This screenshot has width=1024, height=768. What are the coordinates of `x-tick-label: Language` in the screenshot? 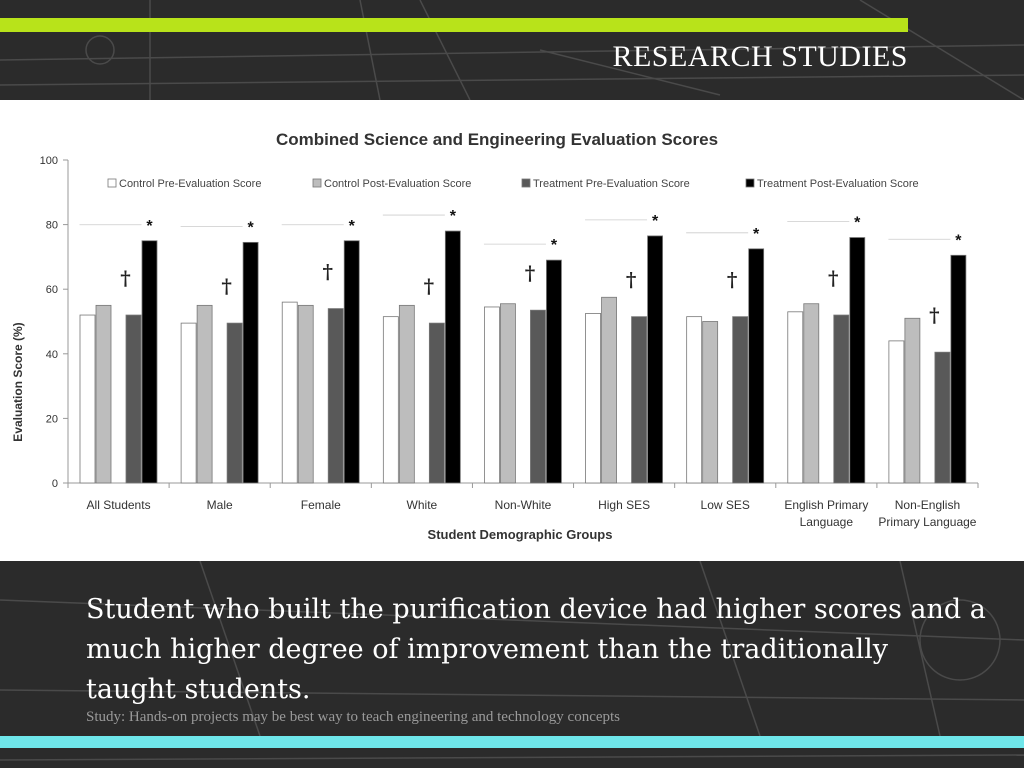 It's located at (827, 522).